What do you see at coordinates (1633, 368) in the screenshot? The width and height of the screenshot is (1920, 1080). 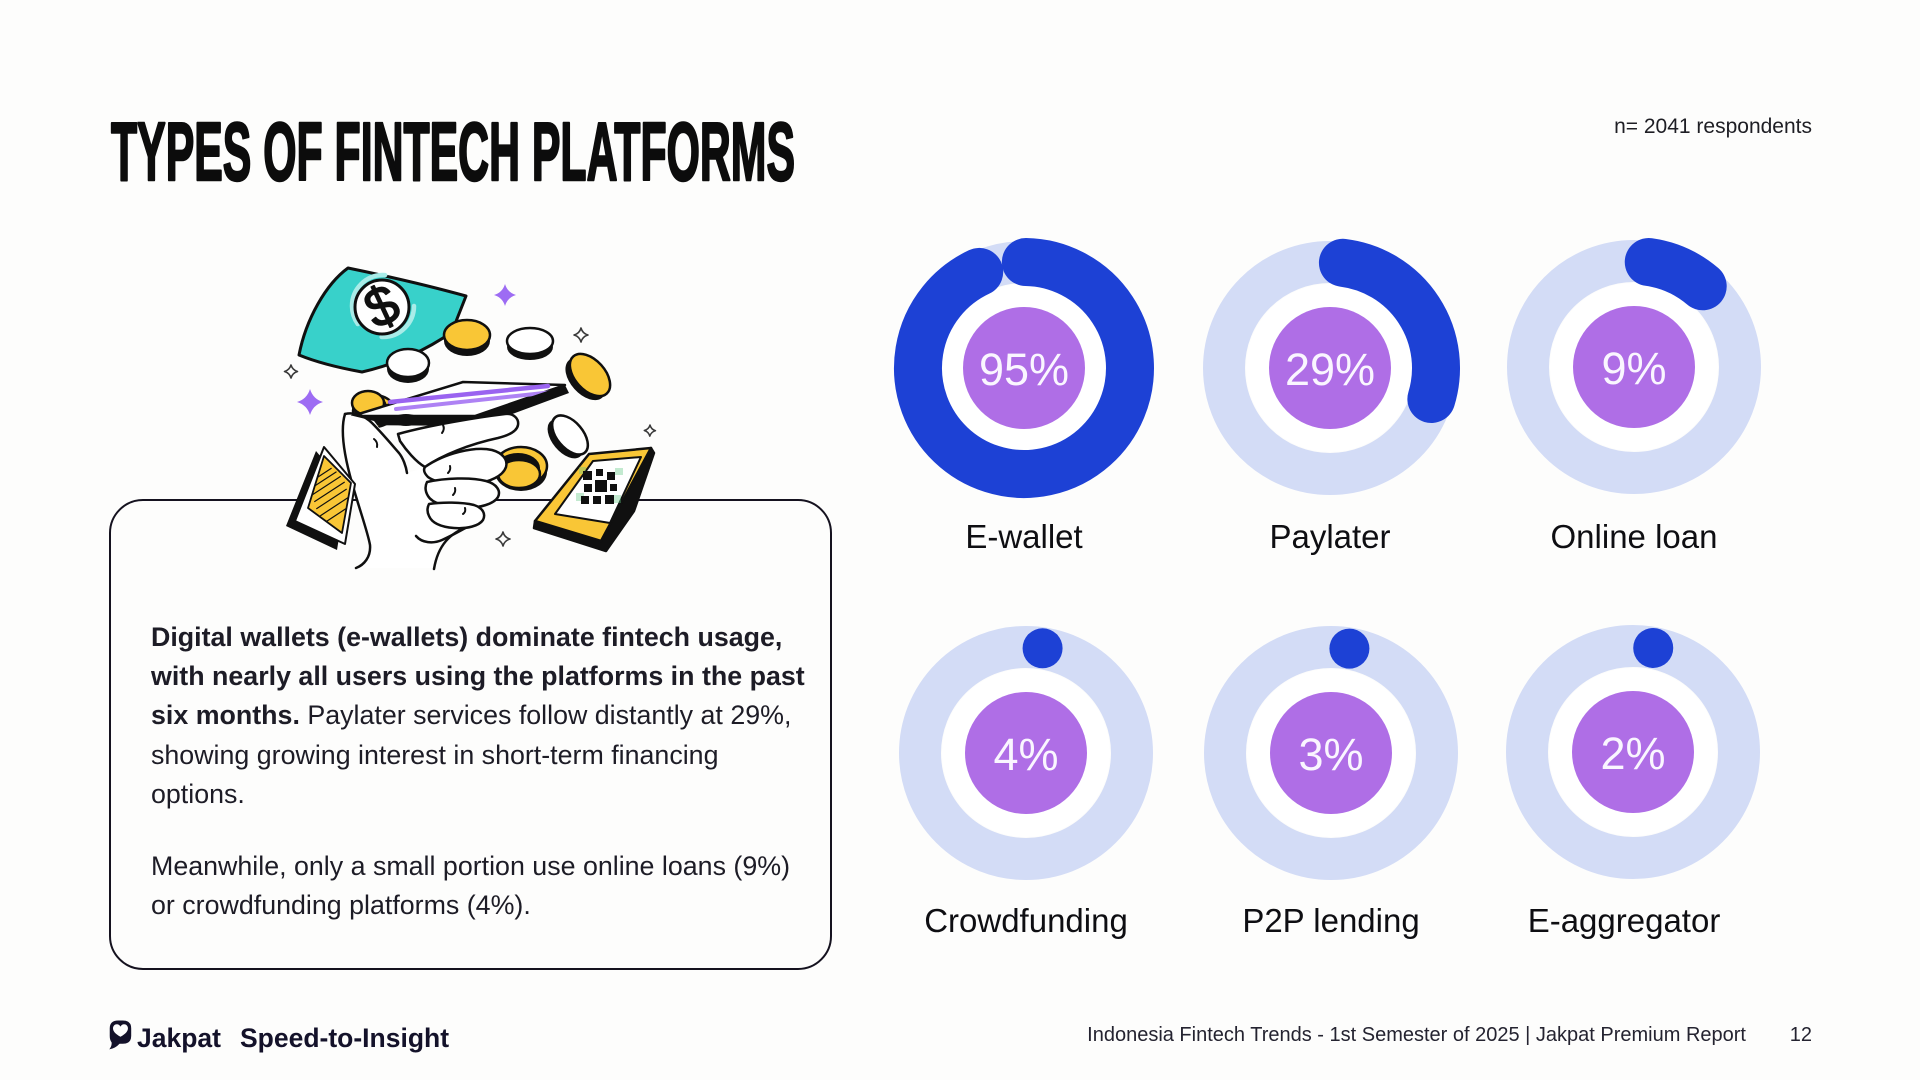 I see `svg-text: 9%` at bounding box center [1633, 368].